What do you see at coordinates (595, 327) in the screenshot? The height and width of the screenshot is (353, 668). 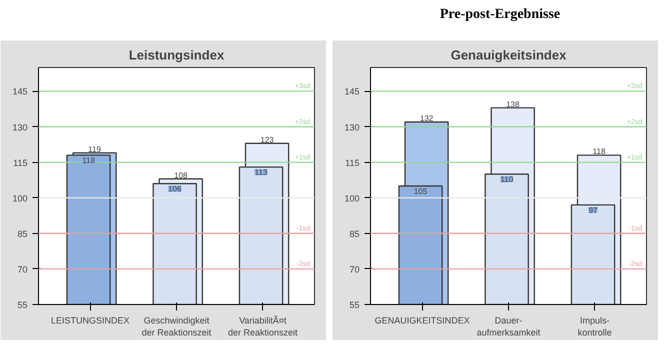 I see `x-tick-label: Impuls- kontrolle` at bounding box center [595, 327].